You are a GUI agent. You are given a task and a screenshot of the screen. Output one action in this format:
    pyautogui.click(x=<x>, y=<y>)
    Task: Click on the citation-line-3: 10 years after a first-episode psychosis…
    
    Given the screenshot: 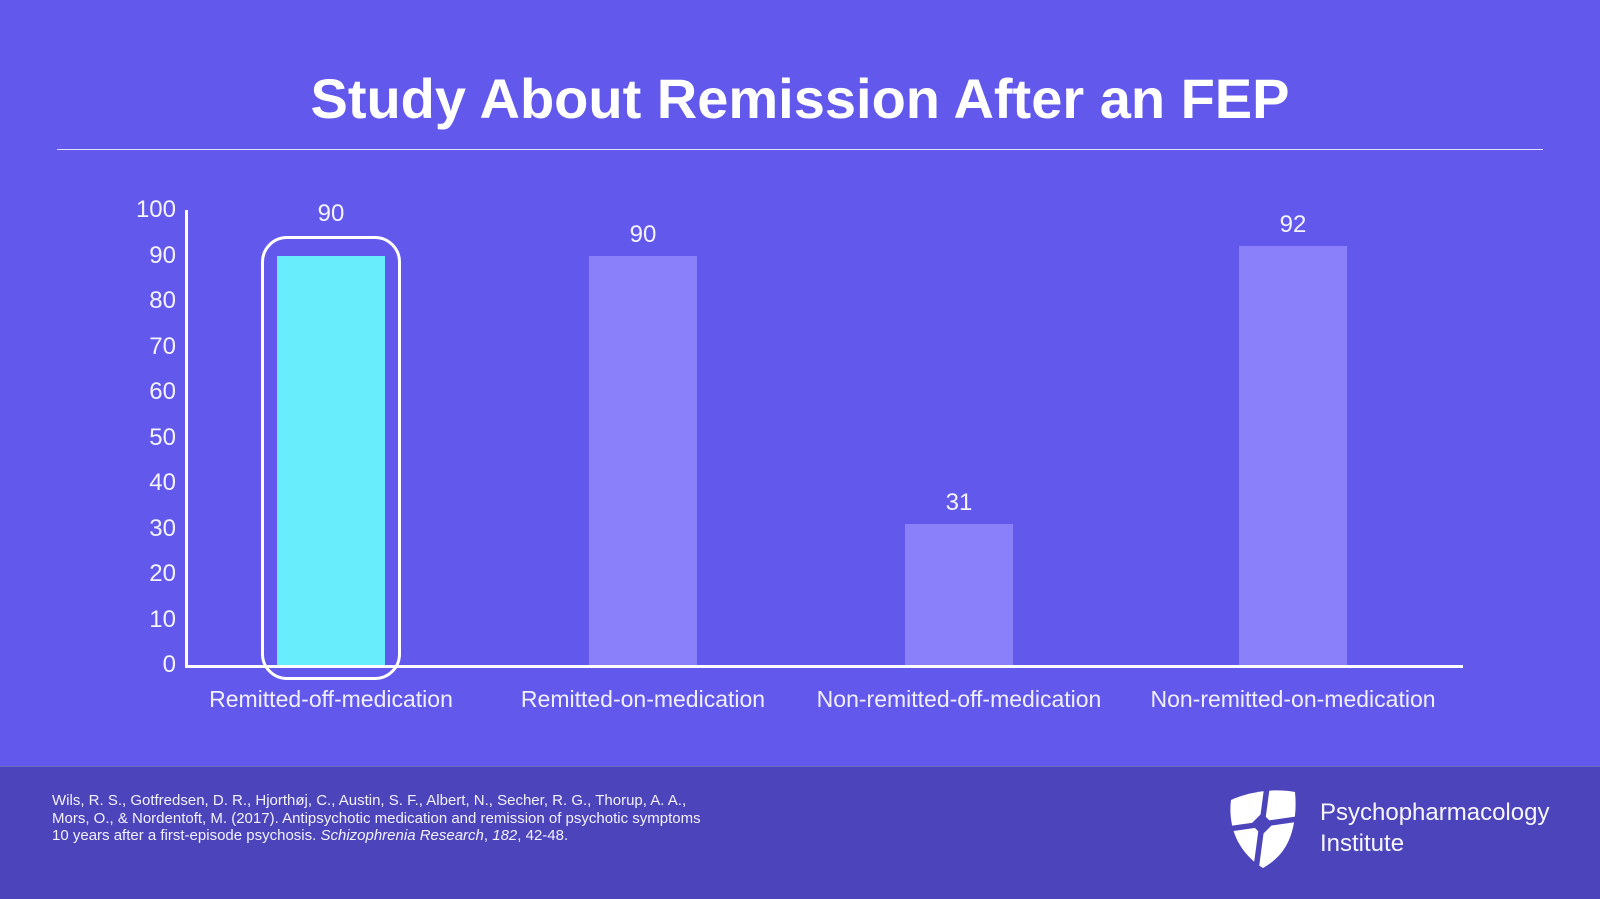 What is the action you would take?
    pyautogui.click(x=310, y=835)
    